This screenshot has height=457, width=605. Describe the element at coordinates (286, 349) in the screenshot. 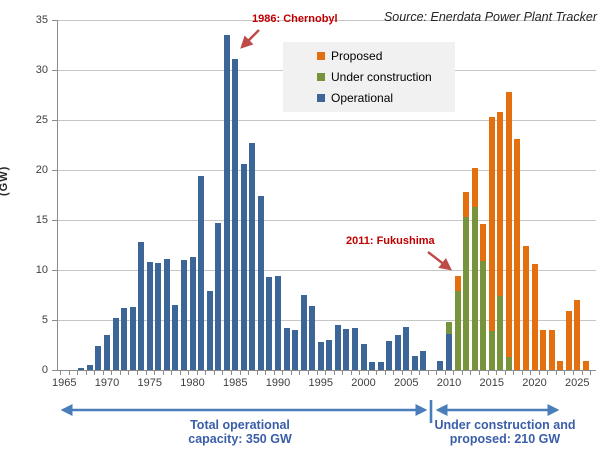

I see `bar-operational-1991` at that location.